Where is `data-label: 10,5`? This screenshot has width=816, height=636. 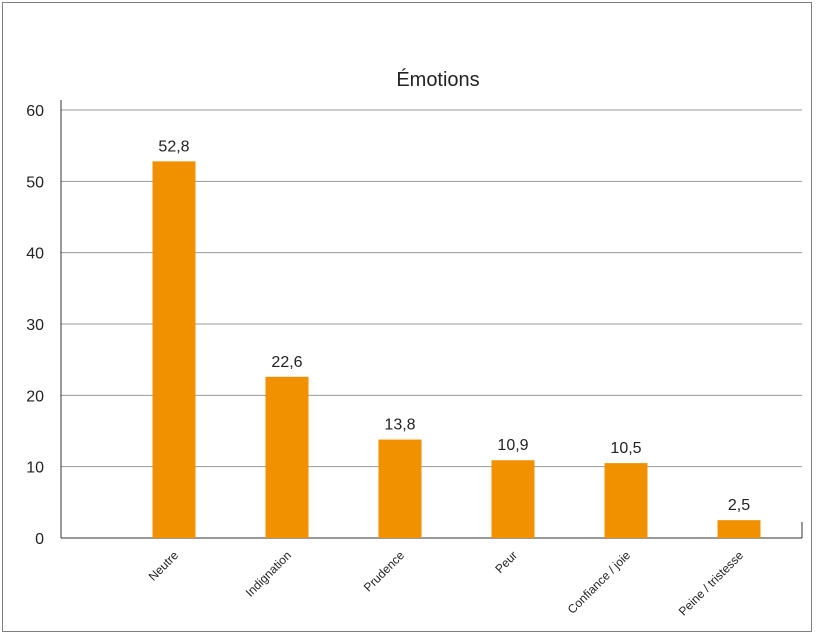
data-label: 10,5 is located at coordinates (625, 448).